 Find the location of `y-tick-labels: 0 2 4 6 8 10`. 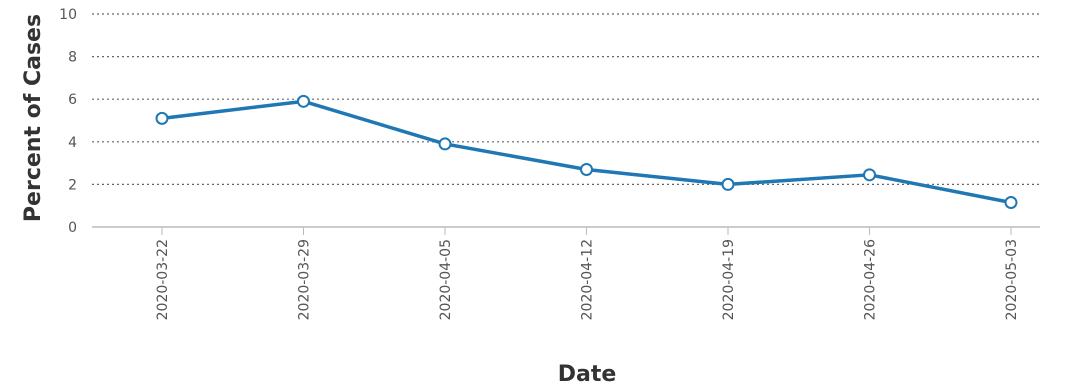

y-tick-labels: 0 2 4 6 8 10 is located at coordinates (68, 121).